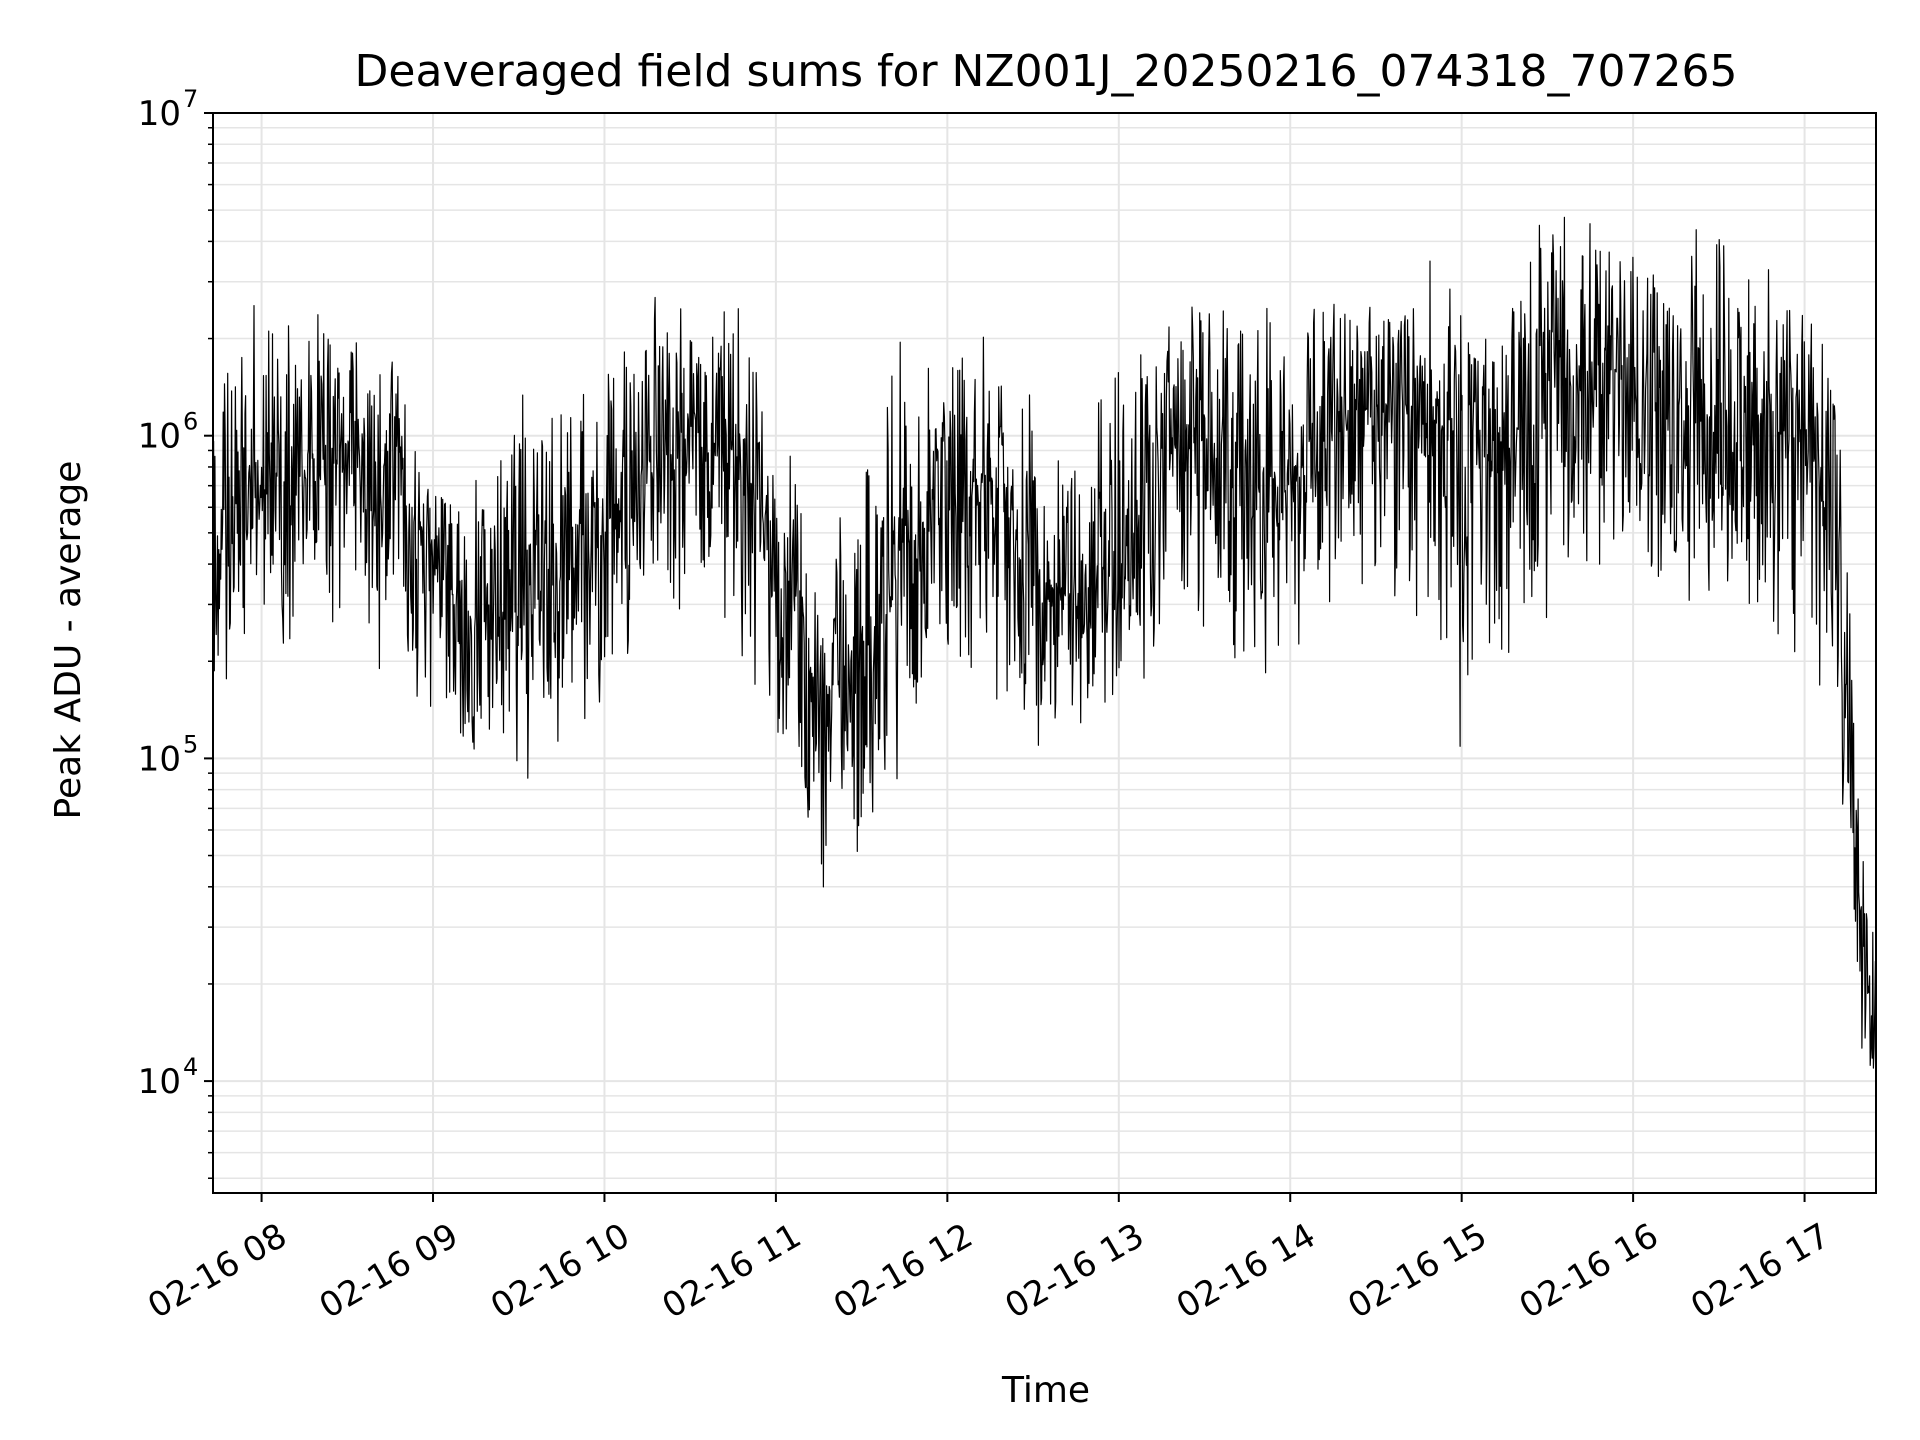 The width and height of the screenshot is (1920, 1440). I want to click on x-tick-label: 02-16 11, so click(732, 1271).